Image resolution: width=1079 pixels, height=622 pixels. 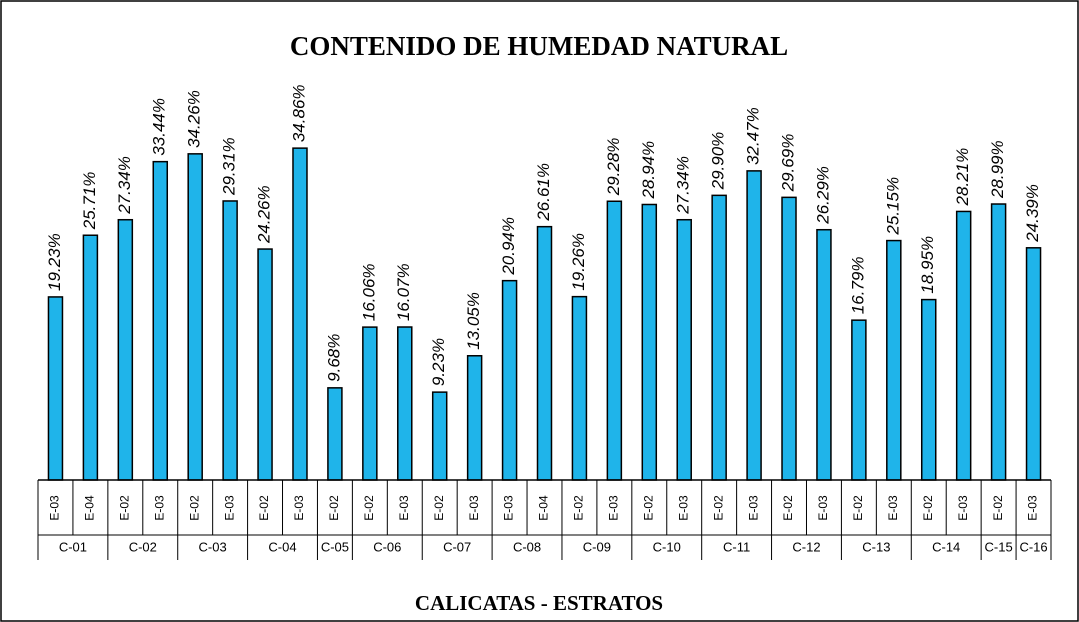 What do you see at coordinates (788, 163) in the screenshot?
I see `value-label: 29.69%` at bounding box center [788, 163].